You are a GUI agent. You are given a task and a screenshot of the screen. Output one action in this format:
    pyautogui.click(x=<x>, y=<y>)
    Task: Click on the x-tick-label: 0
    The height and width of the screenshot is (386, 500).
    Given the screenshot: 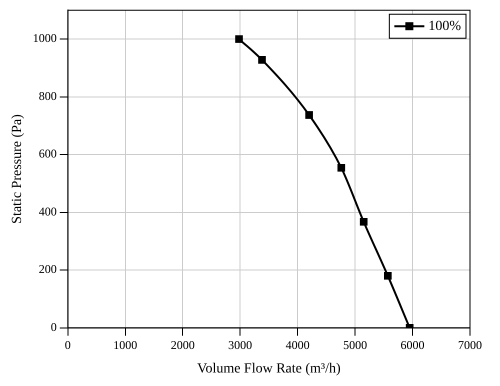 What is the action you would take?
    pyautogui.click(x=67, y=345)
    